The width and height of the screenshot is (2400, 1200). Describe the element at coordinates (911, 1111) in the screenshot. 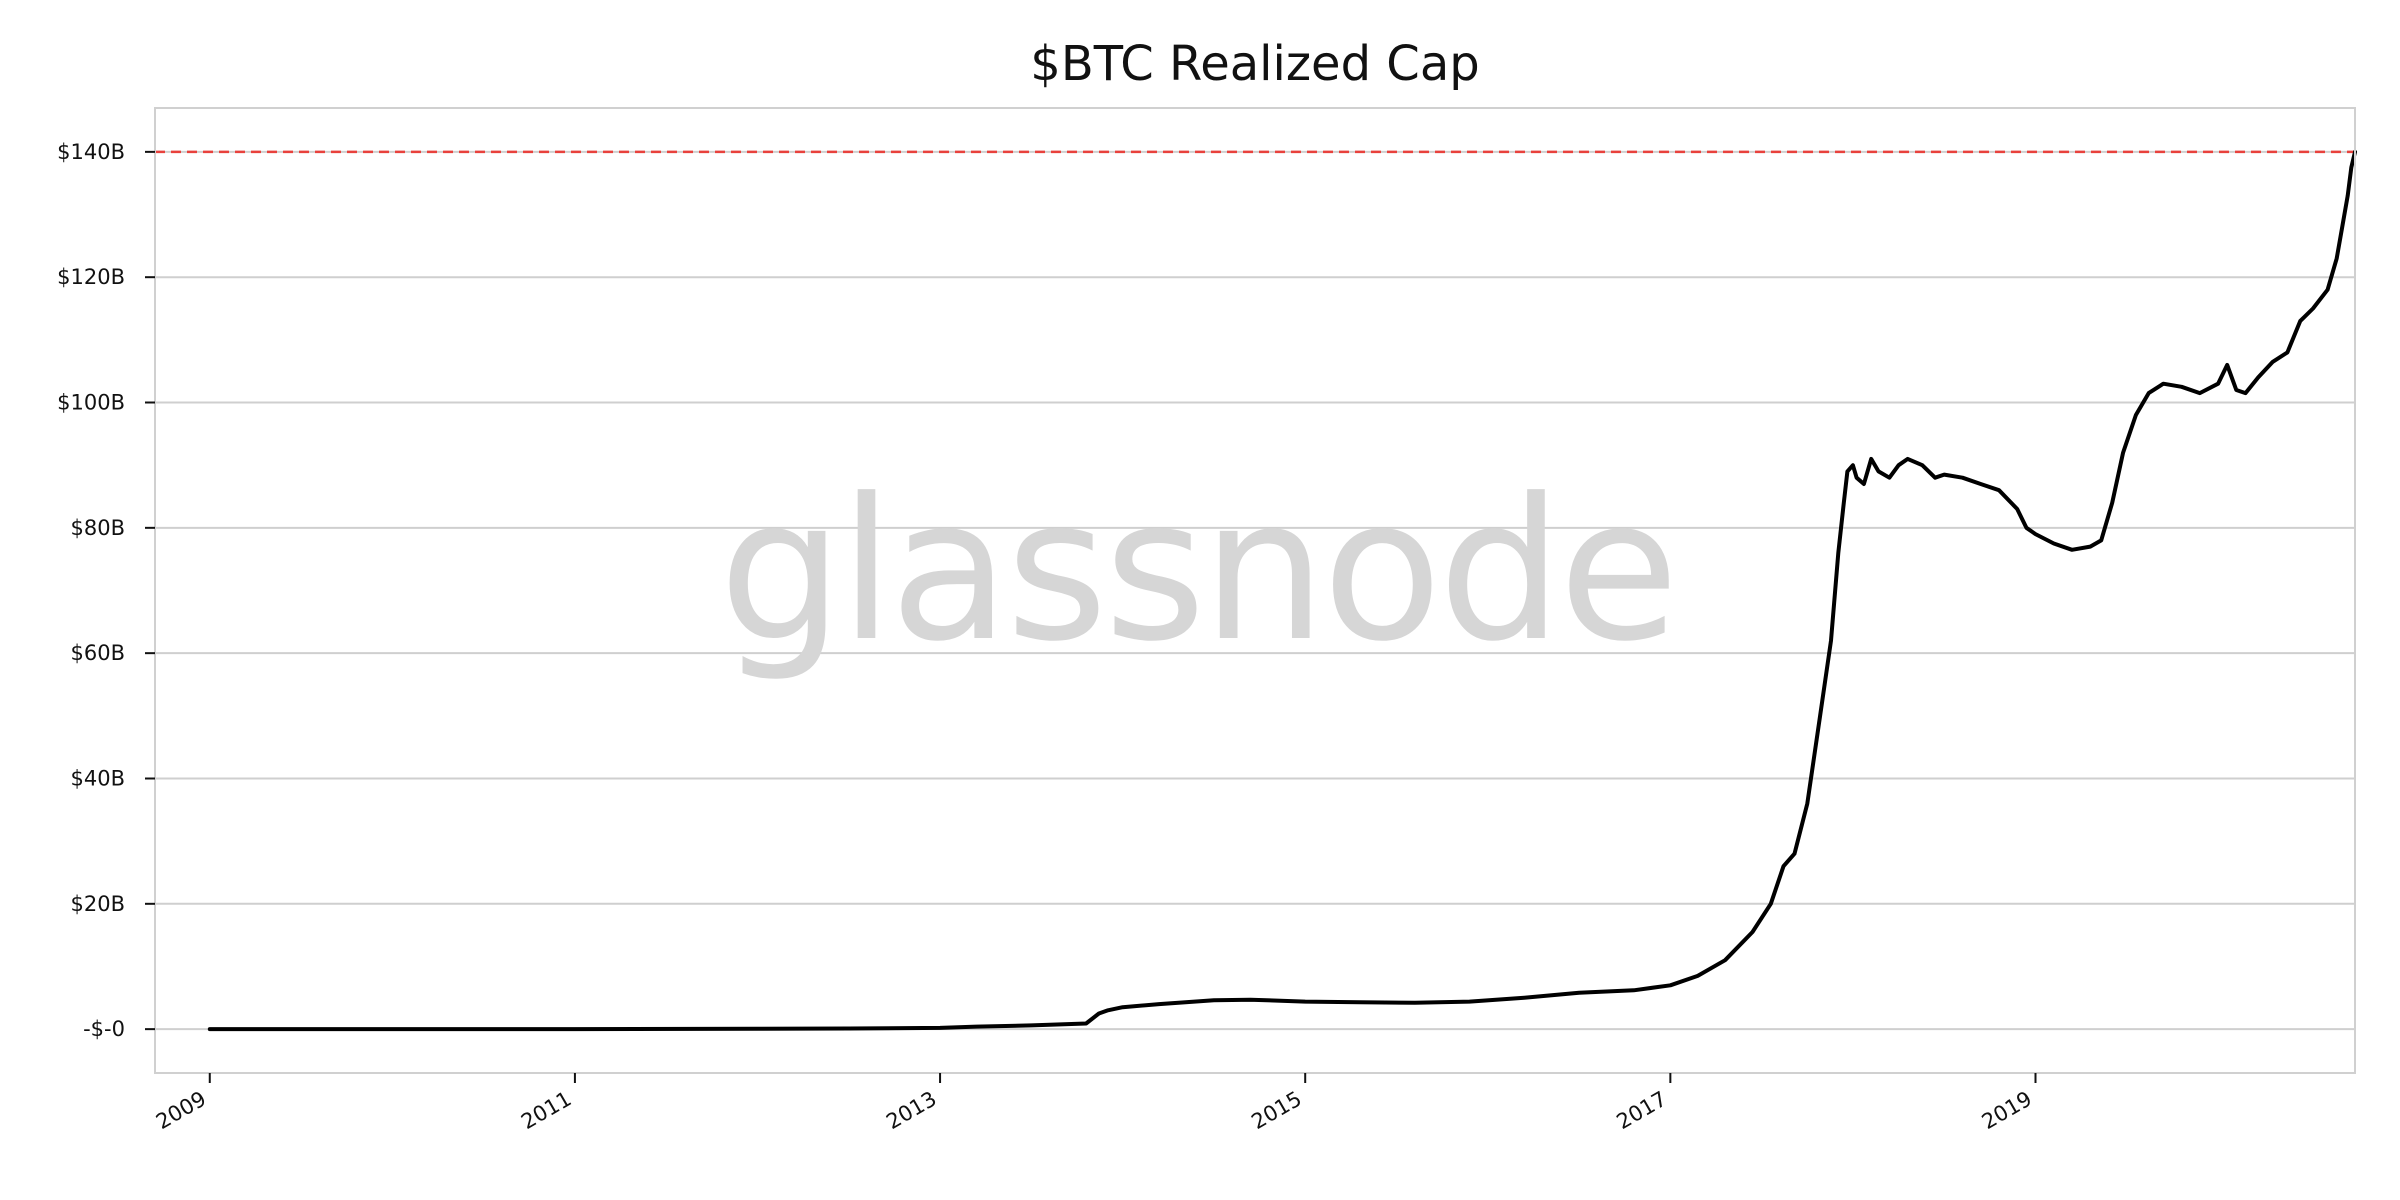

I see `x-tick-label: 2013` at that location.